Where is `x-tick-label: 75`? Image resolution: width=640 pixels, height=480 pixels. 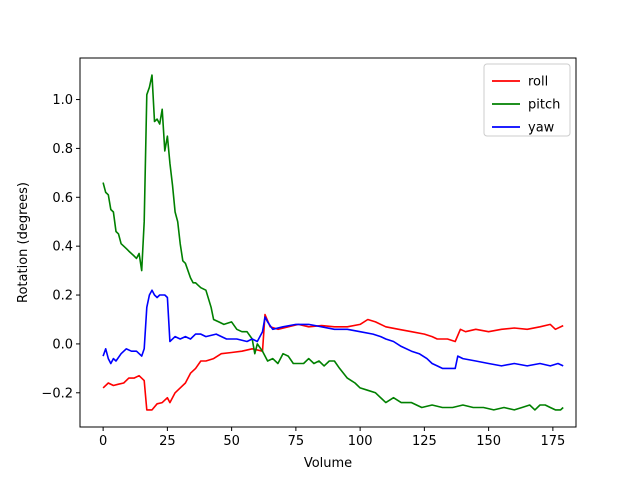 x-tick-label: 75 is located at coordinates (296, 441).